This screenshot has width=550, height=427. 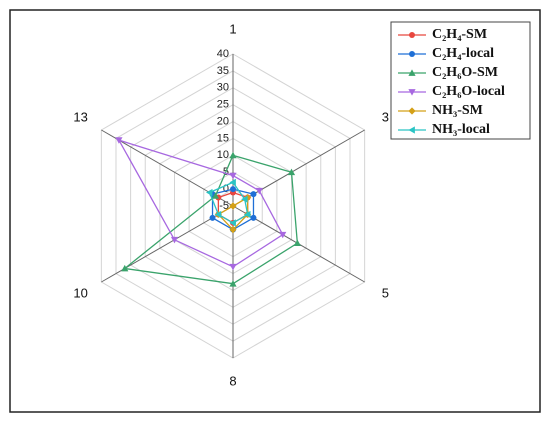 I want to click on category-label: 13, so click(x=80, y=116).